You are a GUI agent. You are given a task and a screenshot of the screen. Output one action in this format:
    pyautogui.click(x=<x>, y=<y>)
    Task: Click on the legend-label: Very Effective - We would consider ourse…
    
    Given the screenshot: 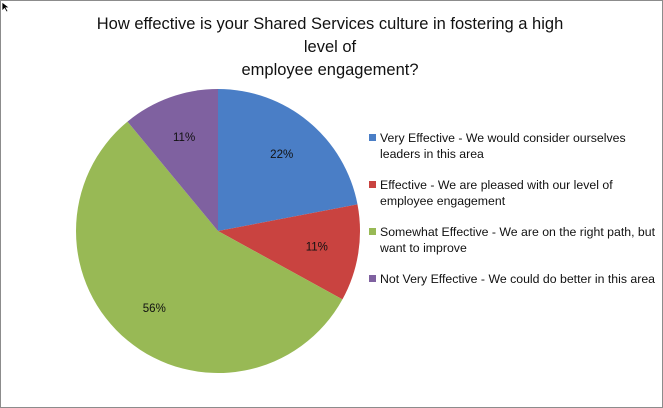 What is the action you would take?
    pyautogui.click(x=503, y=146)
    